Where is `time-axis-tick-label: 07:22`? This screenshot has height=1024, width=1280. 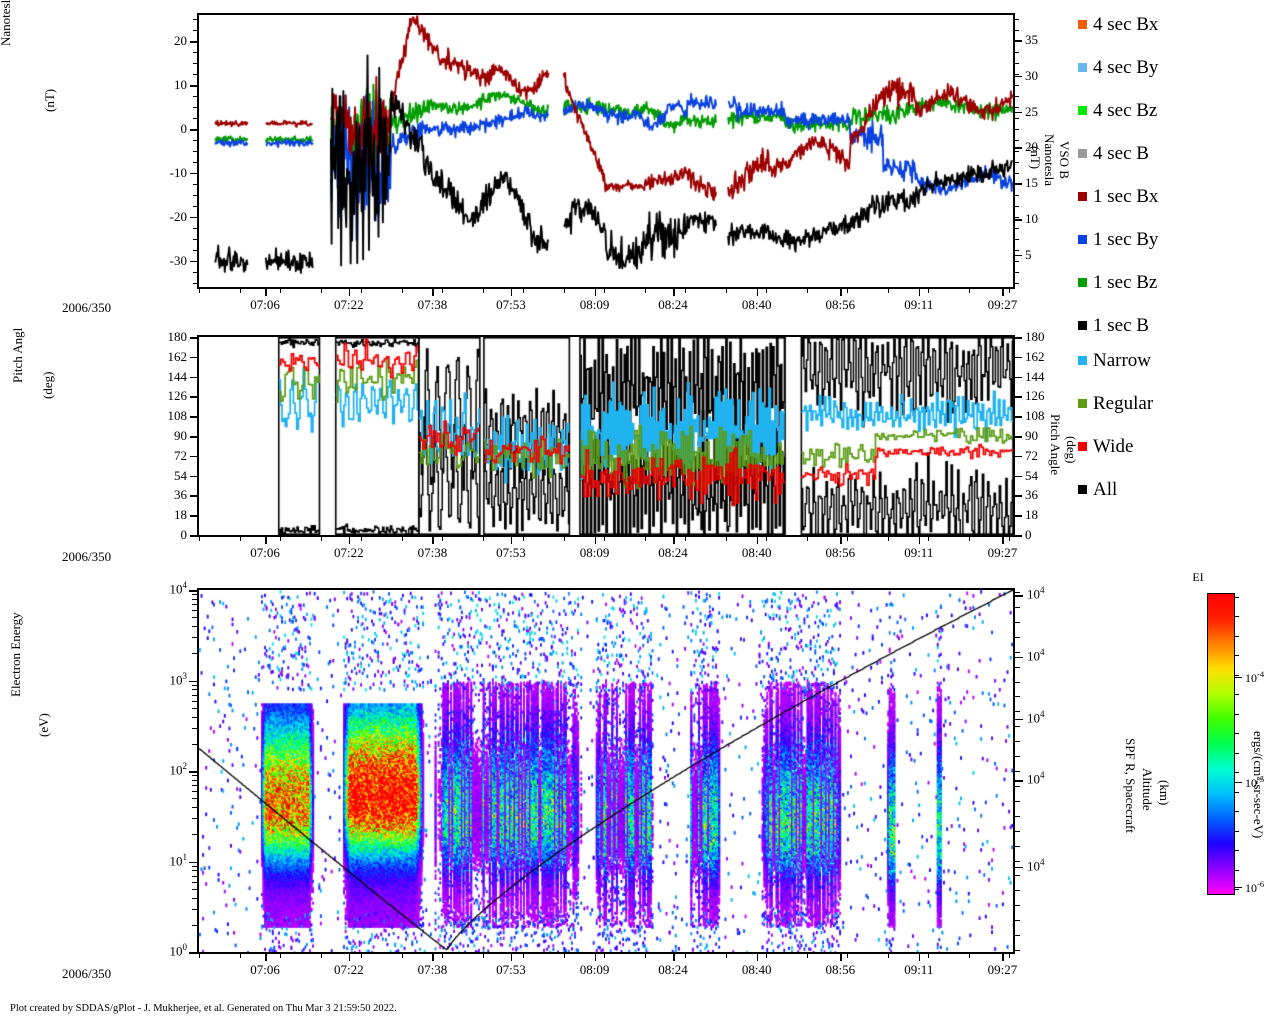 time-axis-tick-label: 07:22 is located at coordinates (348, 552).